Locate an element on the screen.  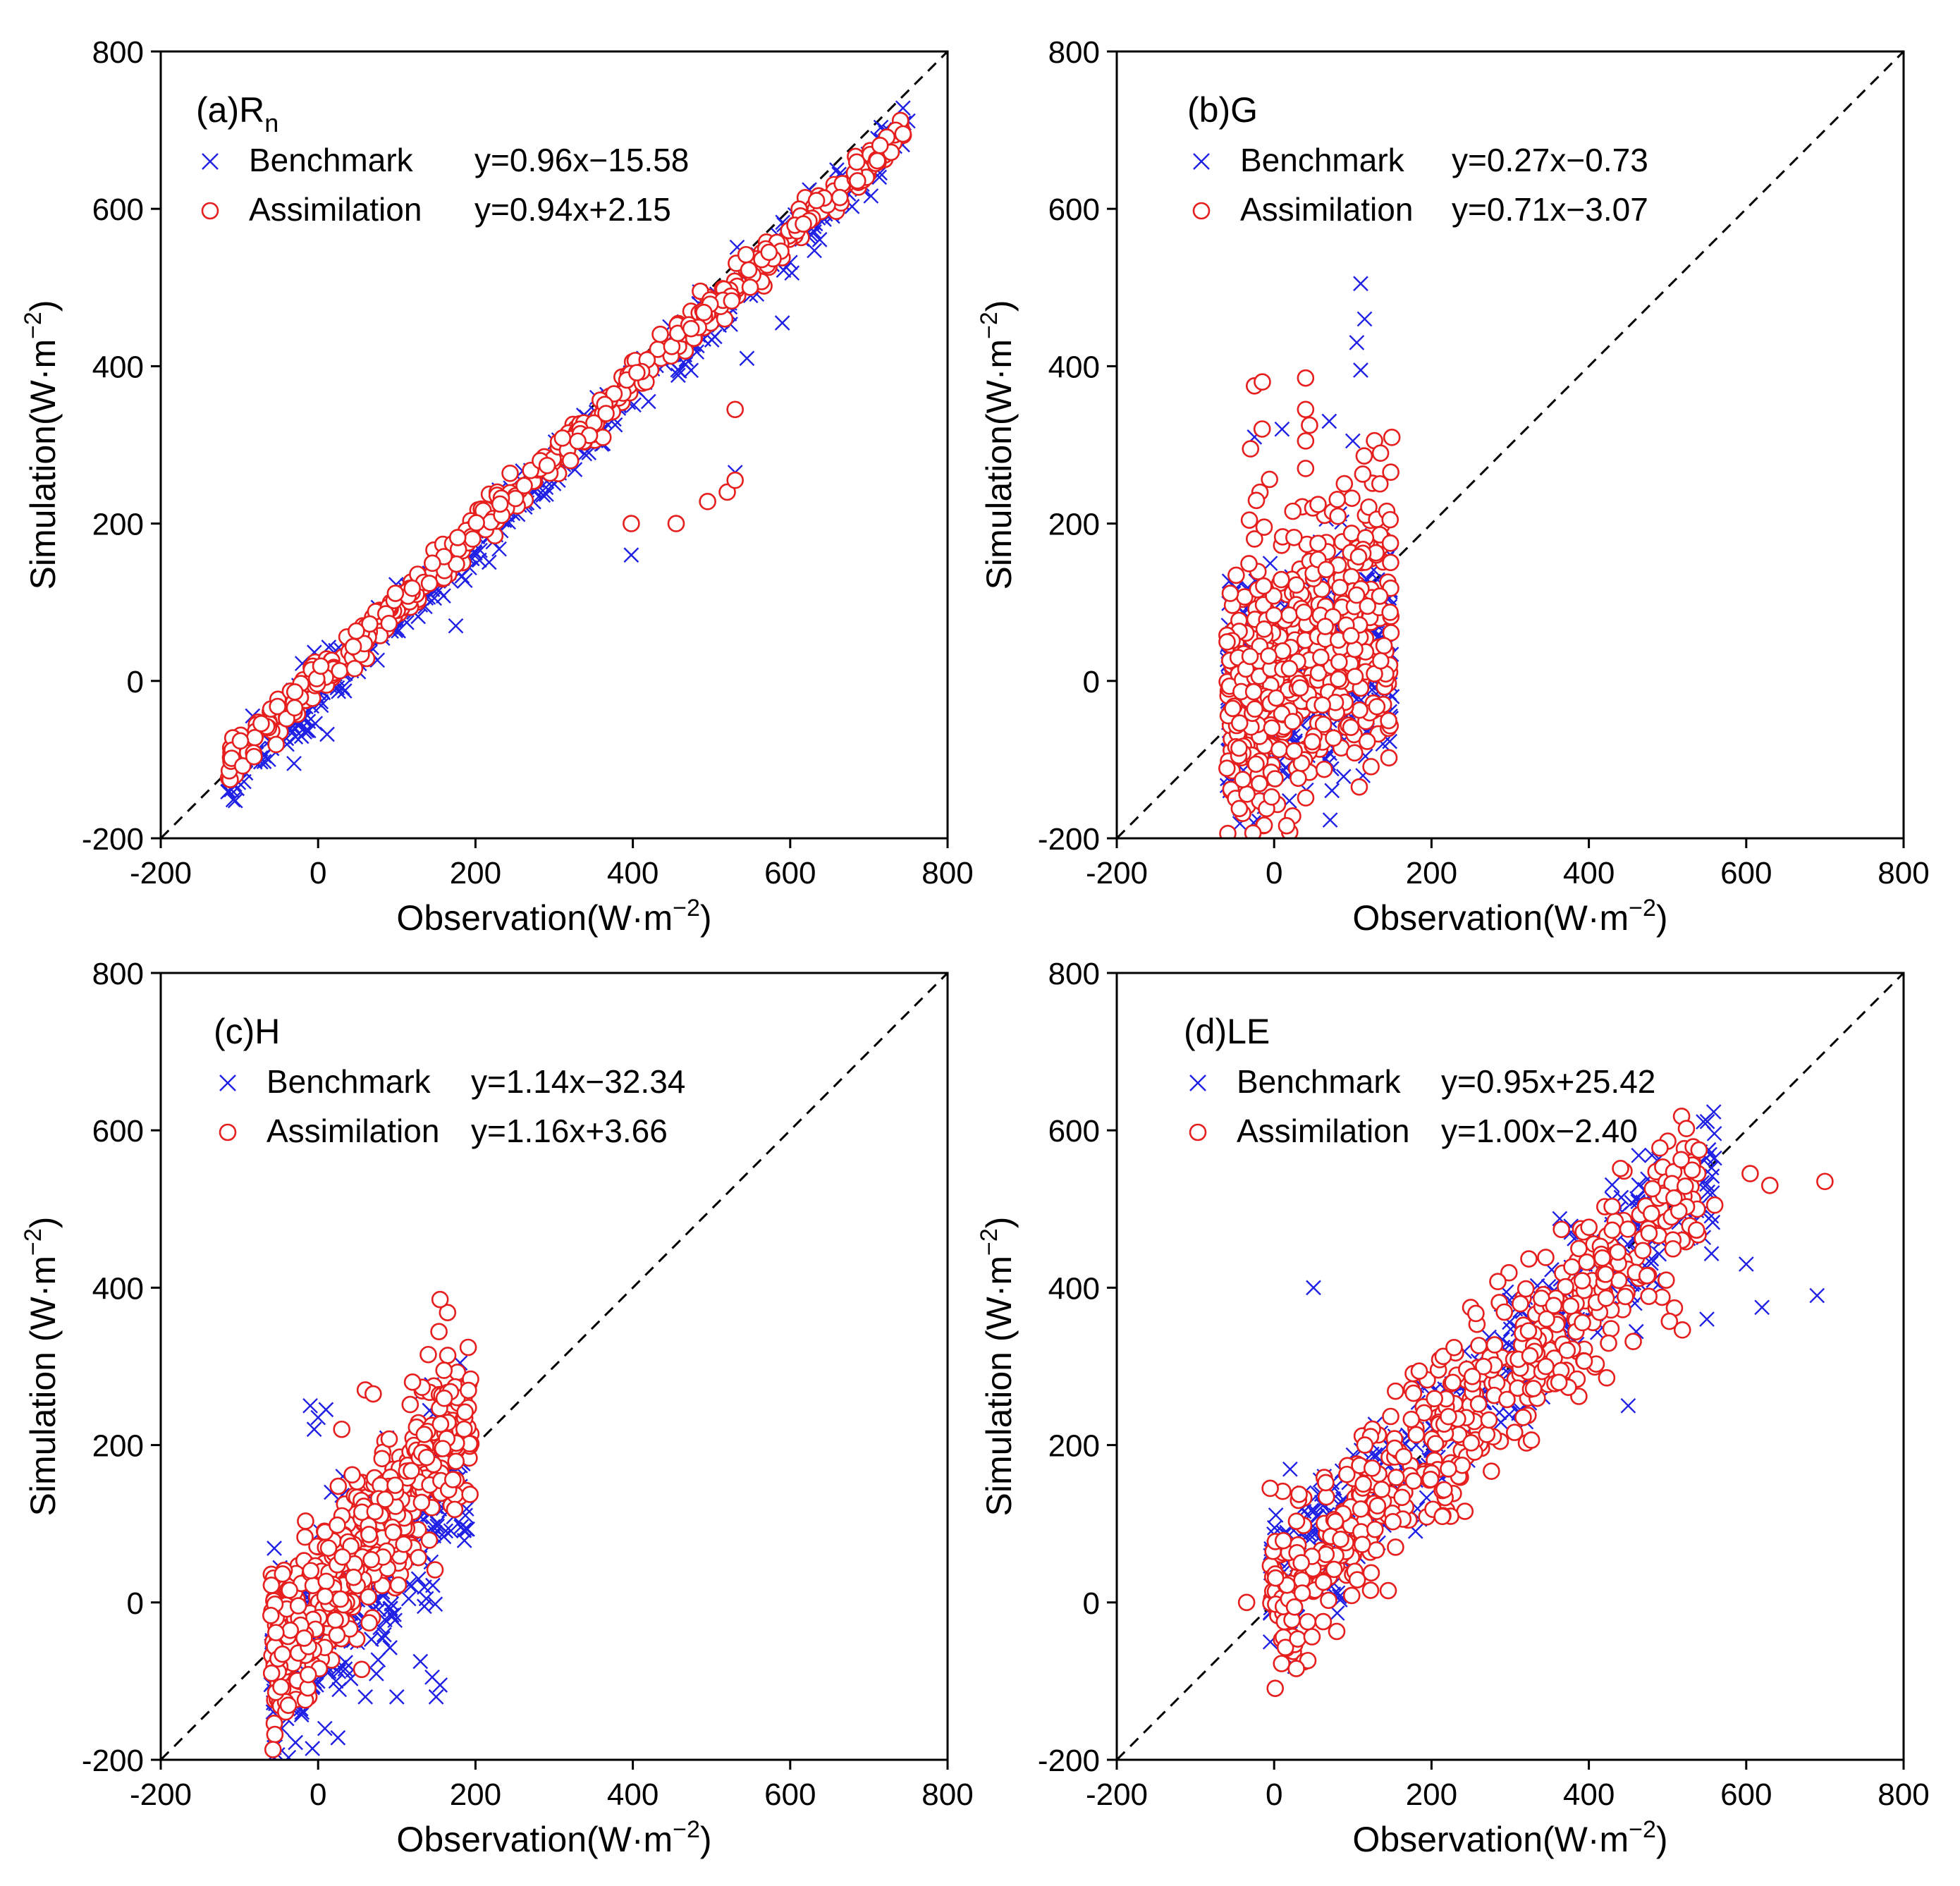
x-tick-label: 0 is located at coordinates (318, 1794).